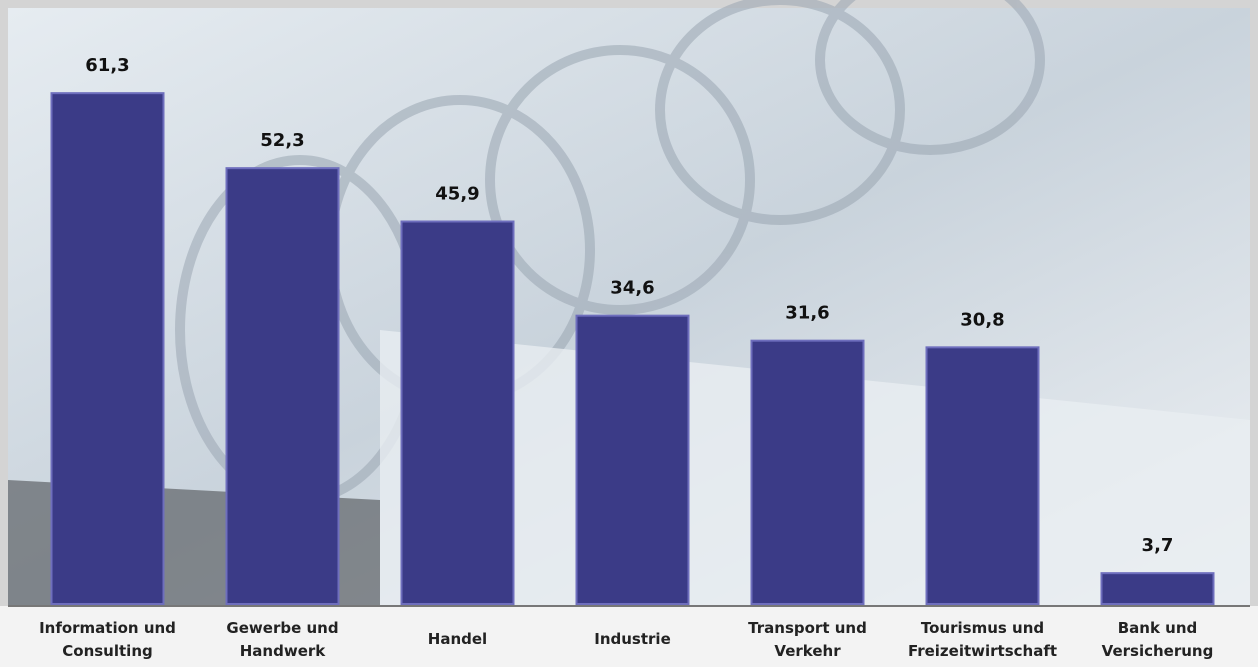 The height and width of the screenshot is (667, 1258). I want to click on value-label: 61,3, so click(107, 65).